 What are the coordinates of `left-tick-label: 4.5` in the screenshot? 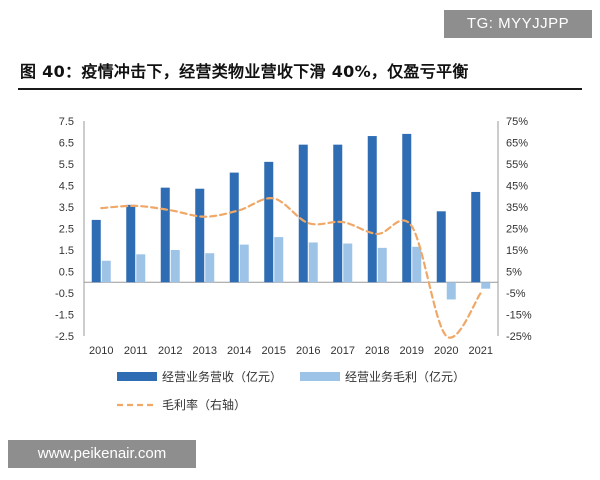 It's located at (66, 187).